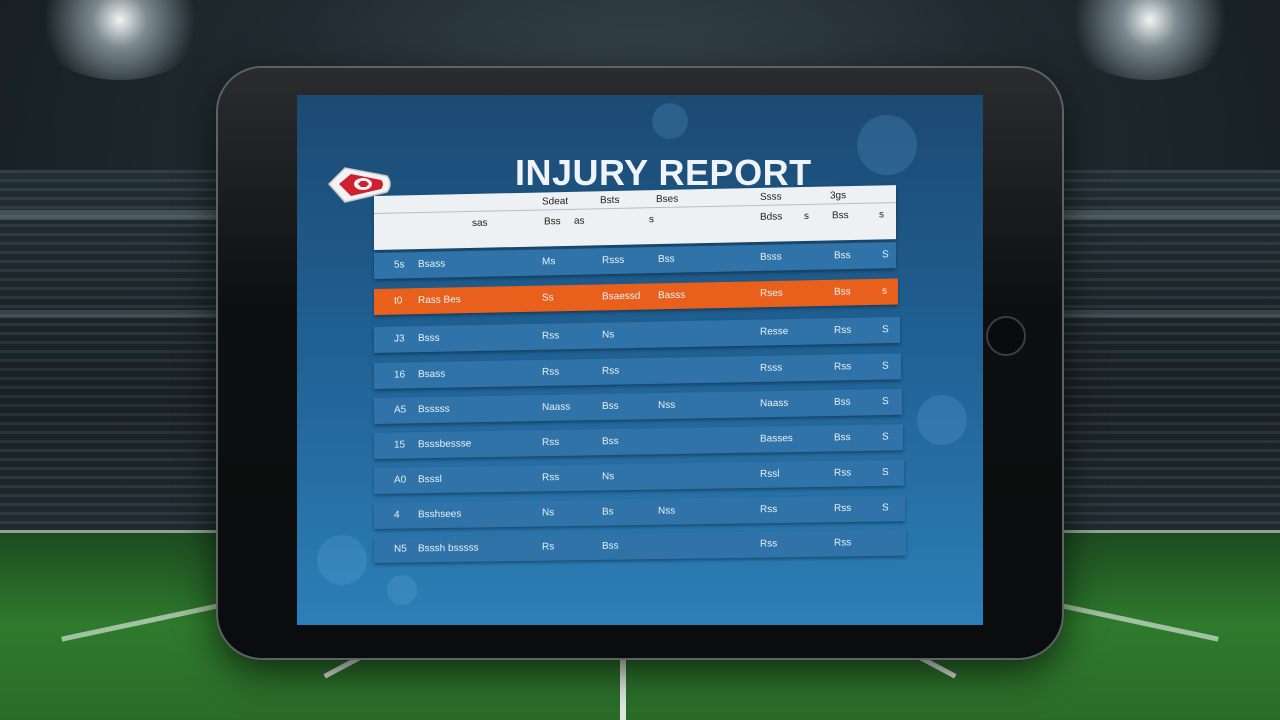 The height and width of the screenshot is (720, 1280). What do you see at coordinates (399, 265) in the screenshot?
I see `row-cell-num: 5s` at bounding box center [399, 265].